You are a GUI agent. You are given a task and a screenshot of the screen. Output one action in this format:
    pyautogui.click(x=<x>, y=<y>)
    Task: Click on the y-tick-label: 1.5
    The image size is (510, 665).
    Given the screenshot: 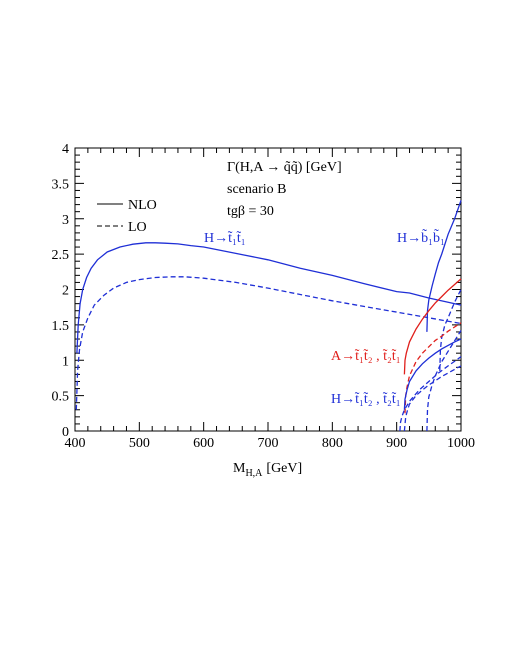 What is the action you would take?
    pyautogui.click(x=61, y=326)
    